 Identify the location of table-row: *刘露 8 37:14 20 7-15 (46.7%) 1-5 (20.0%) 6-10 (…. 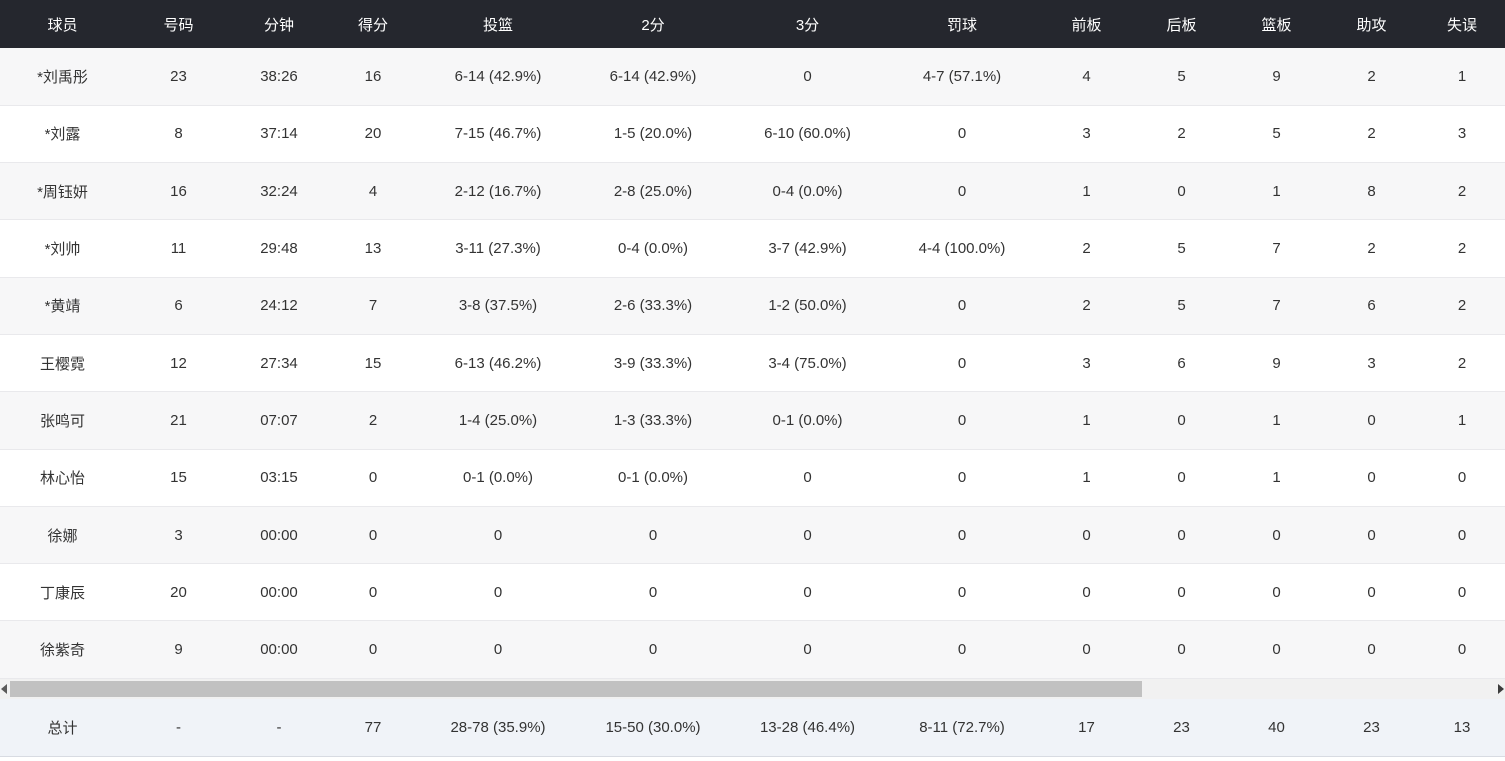
(752, 134).